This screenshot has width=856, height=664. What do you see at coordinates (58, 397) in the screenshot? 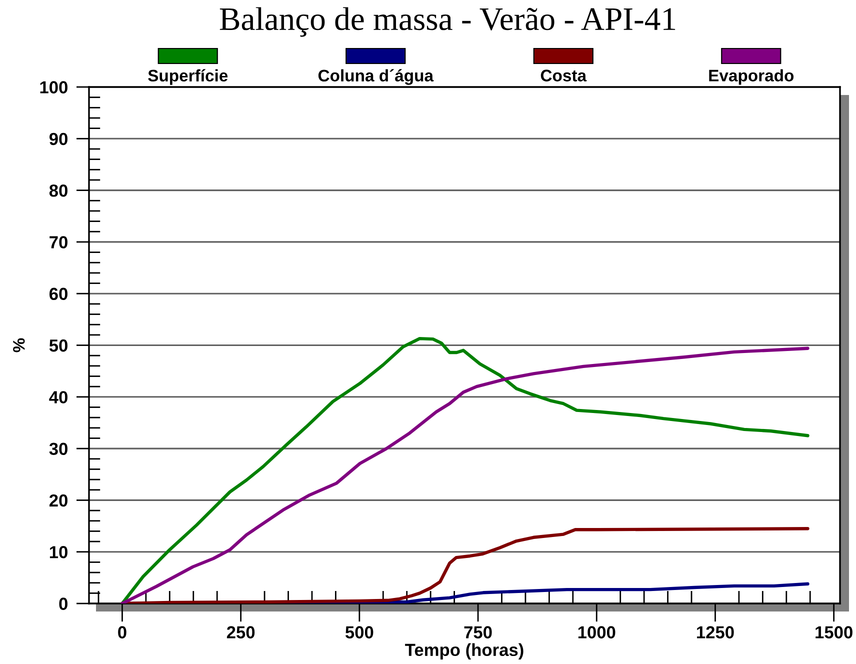
I see `y-tick-label: 40` at bounding box center [58, 397].